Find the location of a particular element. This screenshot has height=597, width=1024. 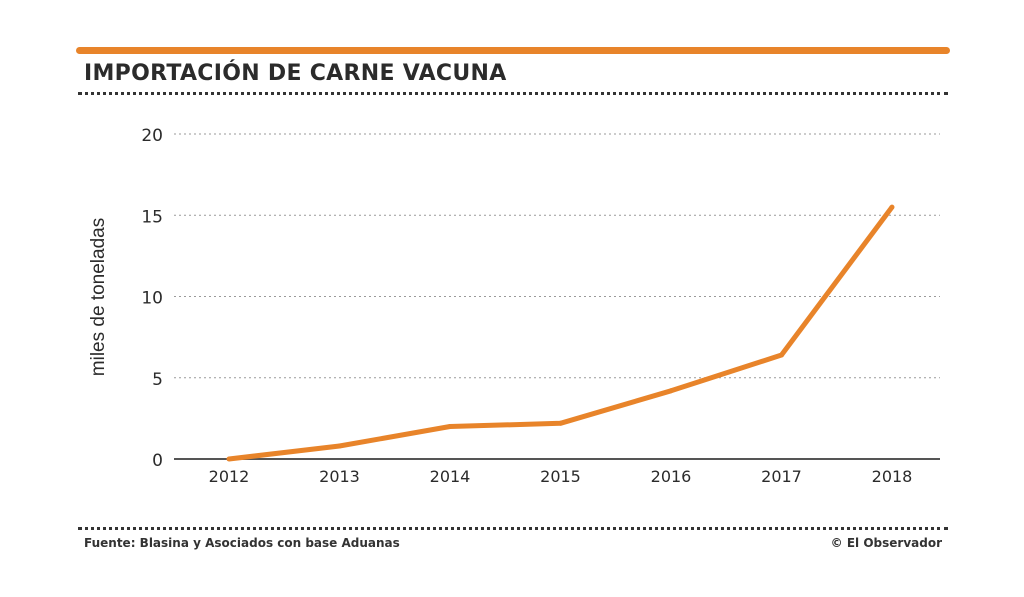

data-point-2018 is located at coordinates (892, 207).